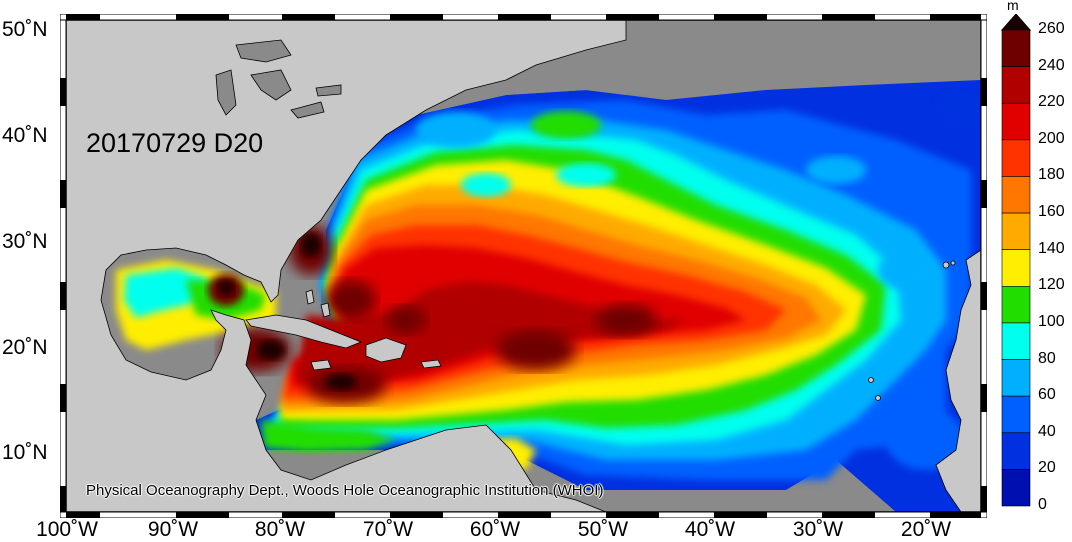  Describe the element at coordinates (1047, 431) in the screenshot. I see `colorbar-tick-label: 40` at that location.